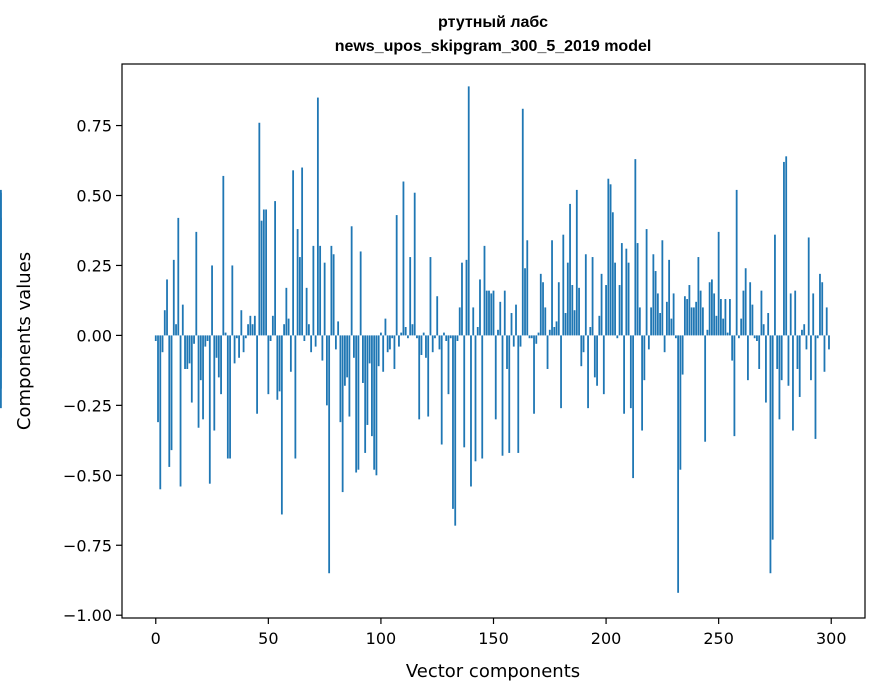  What do you see at coordinates (493, 22) in the screenshot?
I see `chart-title: ртутный лабс` at bounding box center [493, 22].